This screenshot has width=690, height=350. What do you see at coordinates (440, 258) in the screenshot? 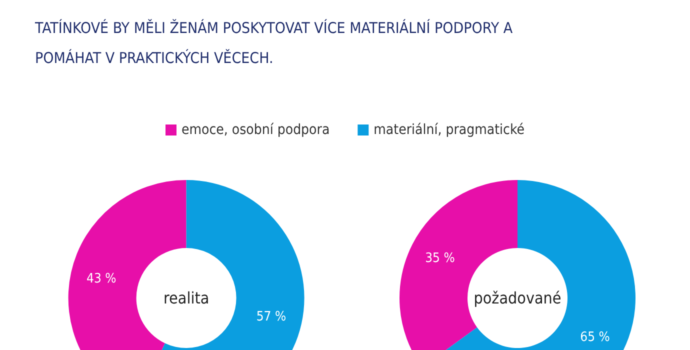
I see `data-label: 35 %` at bounding box center [440, 258].